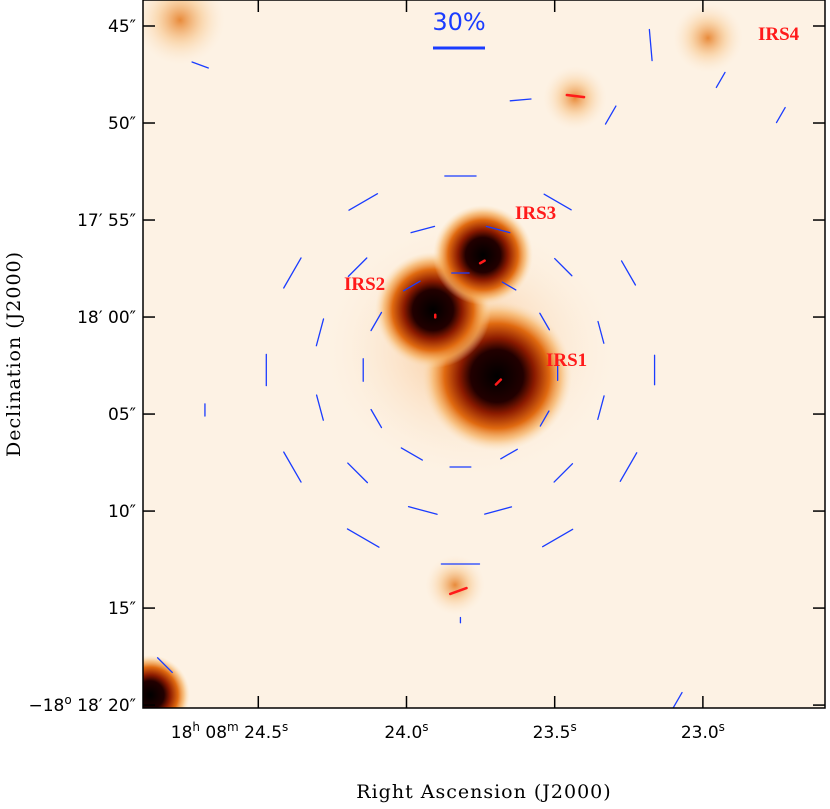 The width and height of the screenshot is (830, 809). What do you see at coordinates (260, 733) in the screenshot?
I see `tick-label-part: 24.5` at bounding box center [260, 733].